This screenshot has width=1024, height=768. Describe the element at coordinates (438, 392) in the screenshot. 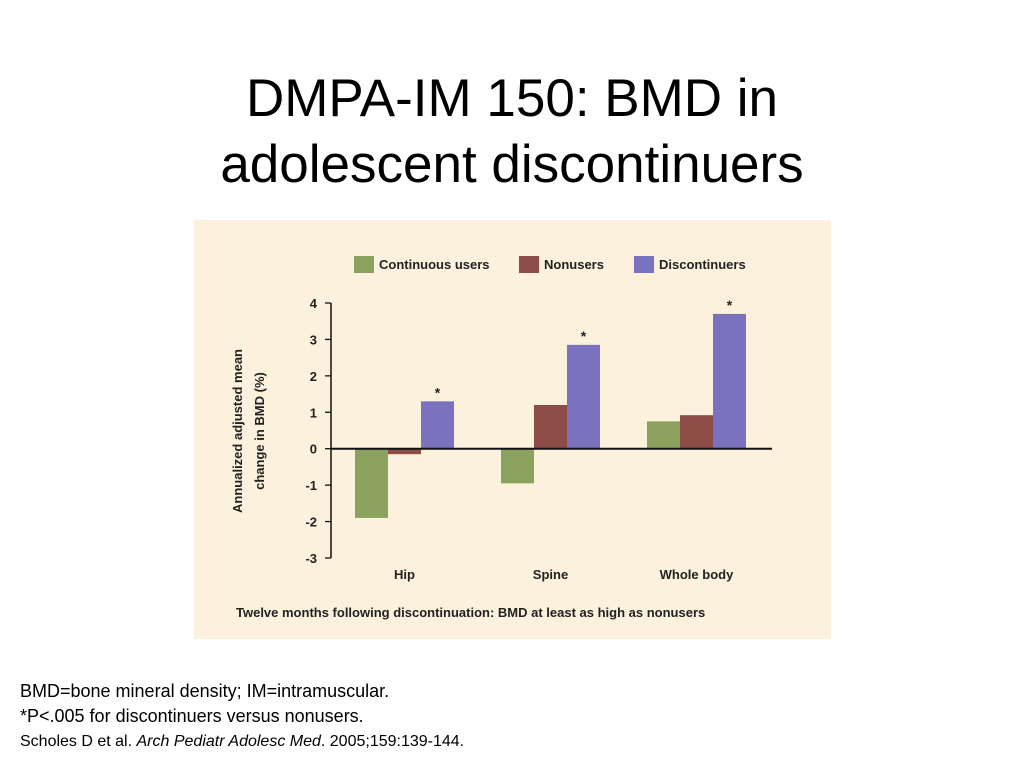

I see `significance-marker-1: *` at that location.